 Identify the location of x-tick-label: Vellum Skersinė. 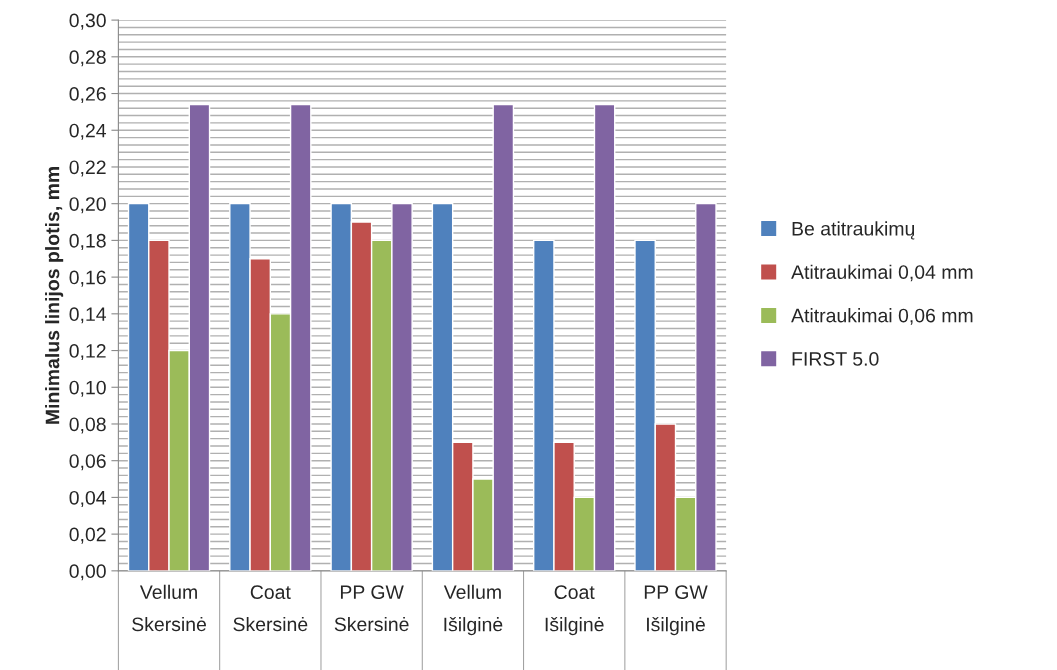
(169, 608).